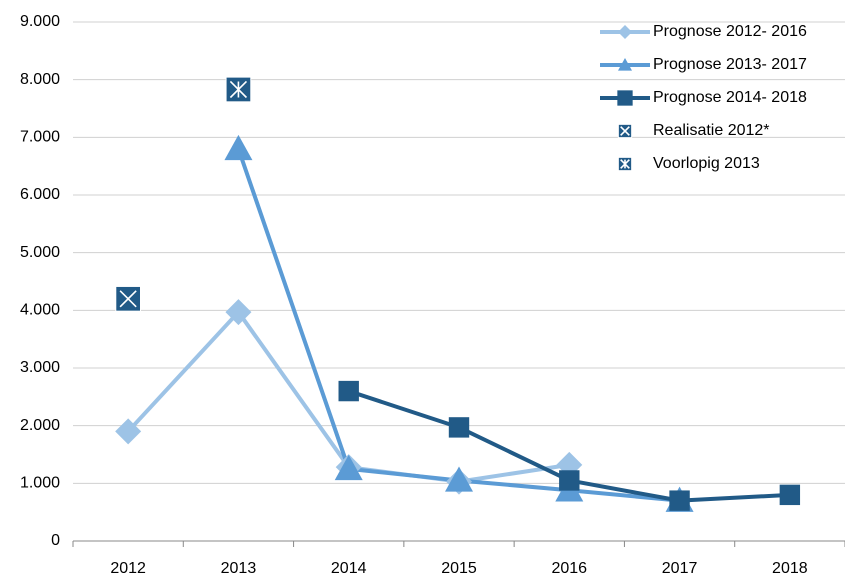 Image resolution: width=845 pixels, height=576 pixels. Describe the element at coordinates (569, 568) in the screenshot. I see `x-tick-label: 2016` at that location.